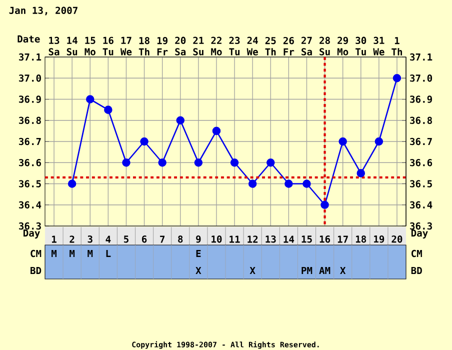 This screenshot has width=452, height=350. I want to click on x-tick-label: 8, so click(180, 239).